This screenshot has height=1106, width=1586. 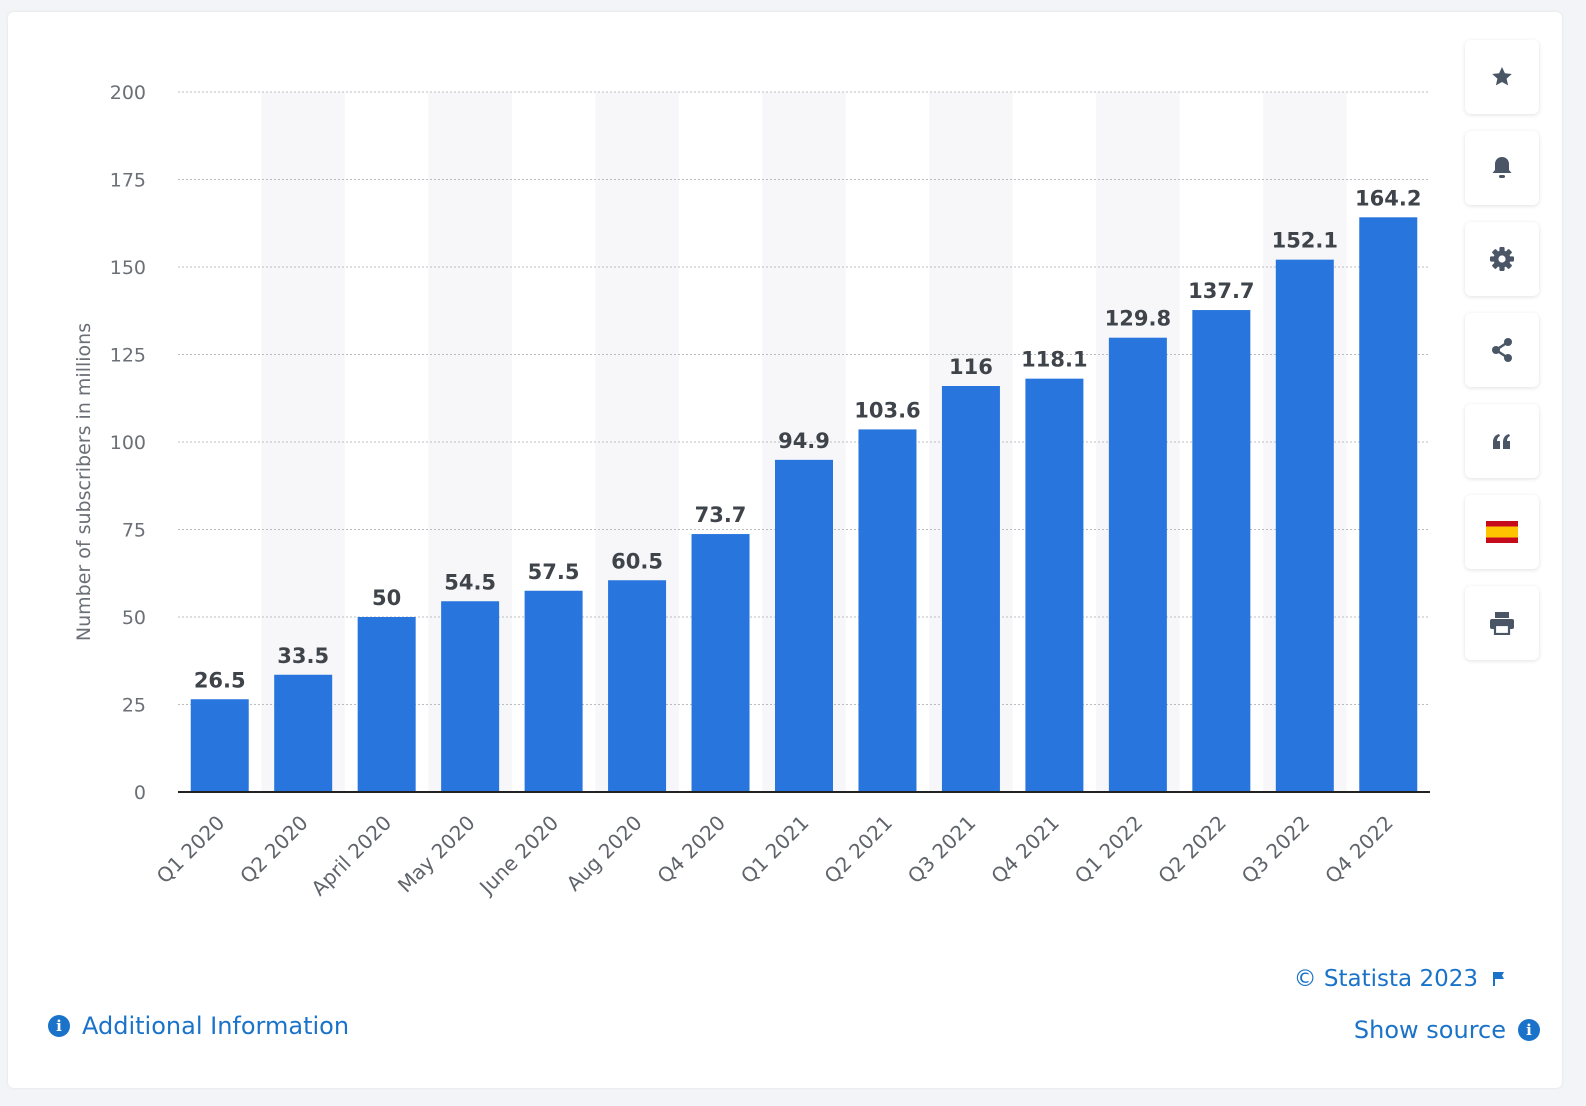 I want to click on y-tick-label: 175, so click(x=128, y=181).